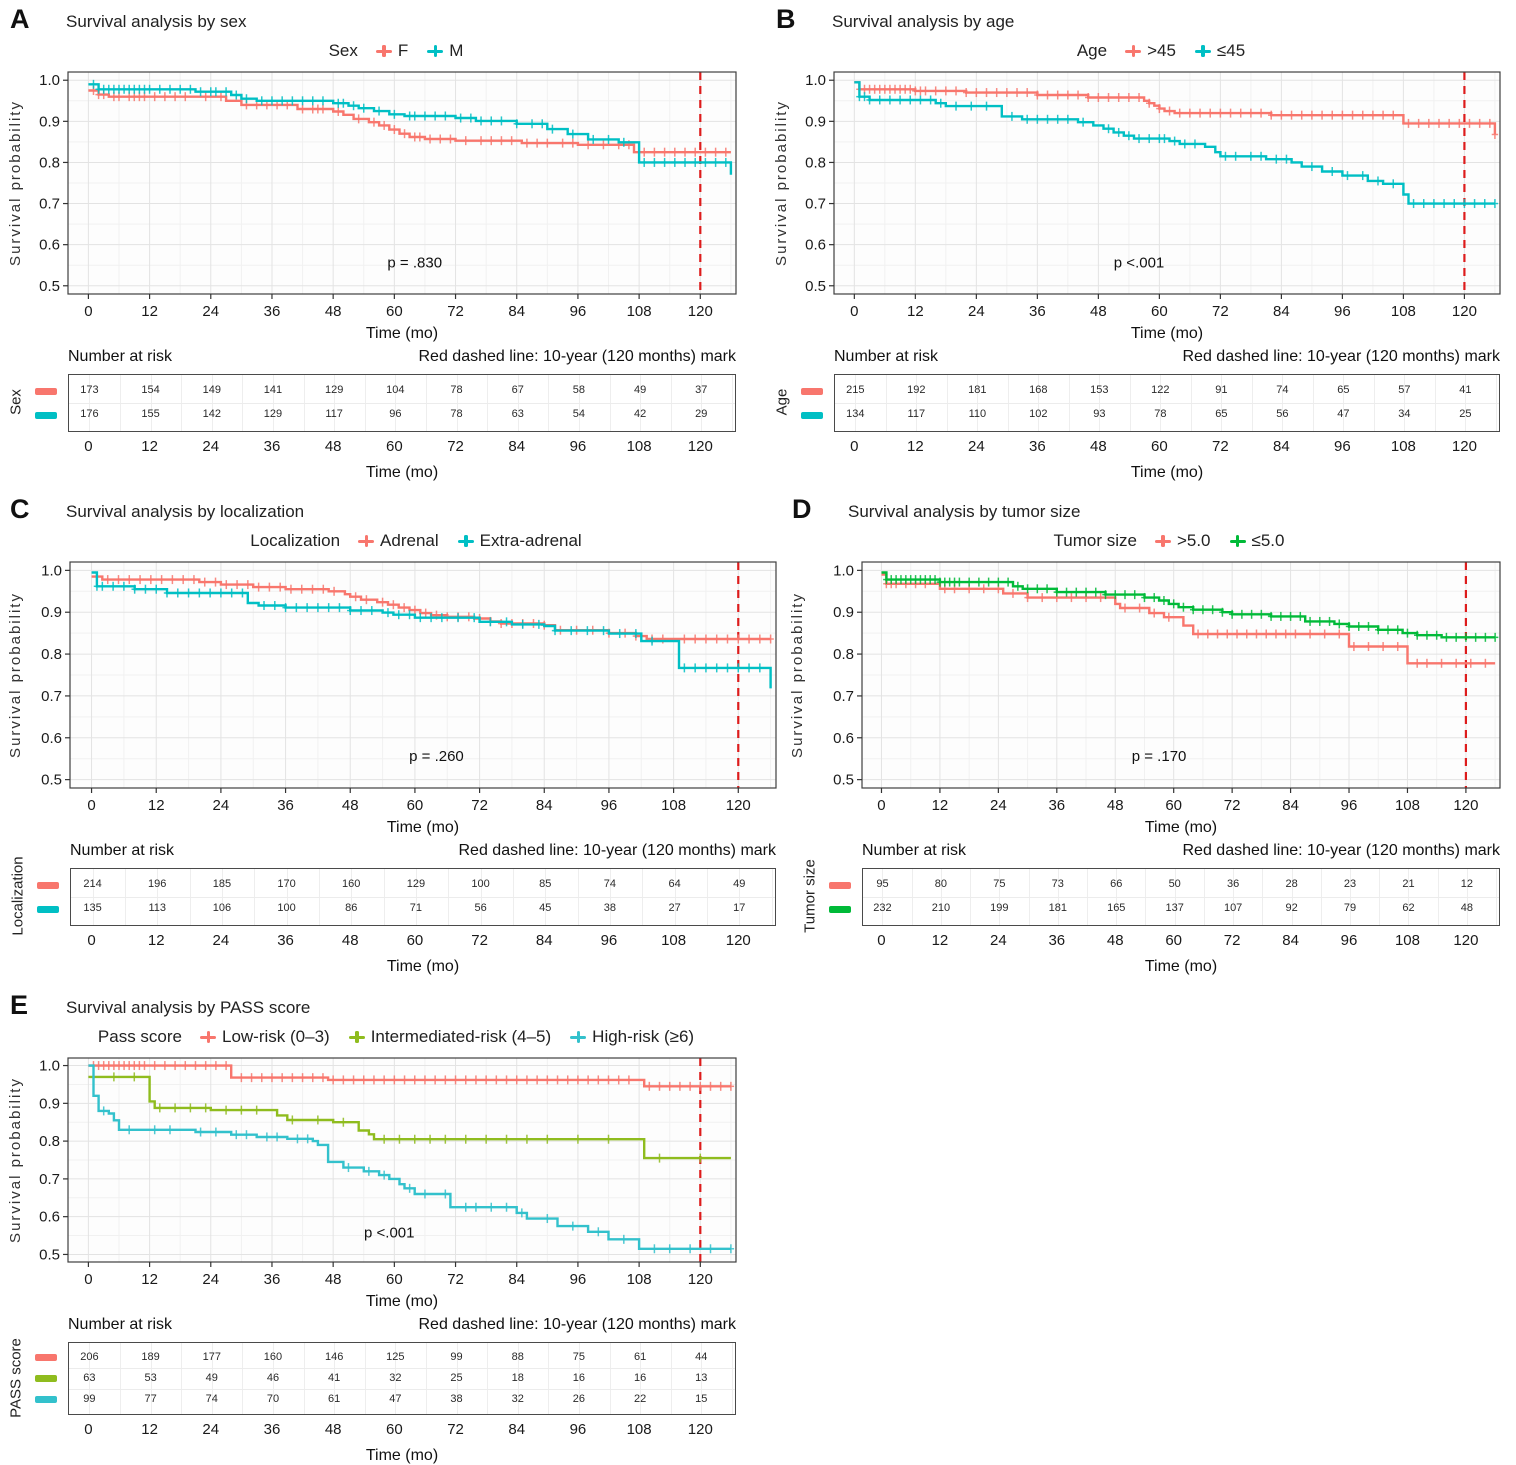 This screenshot has width=1516, height=1465. I want to click on risk-count: 192, so click(916, 390).